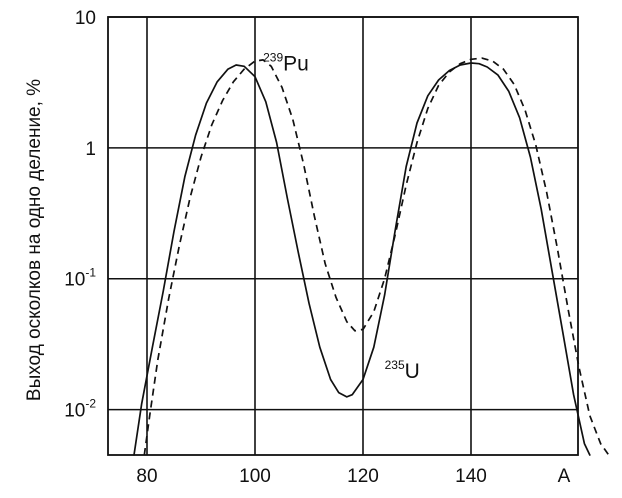  Describe the element at coordinates (80, 409) in the screenshot. I see `y-tick-label-3: 10⁻²` at that location.